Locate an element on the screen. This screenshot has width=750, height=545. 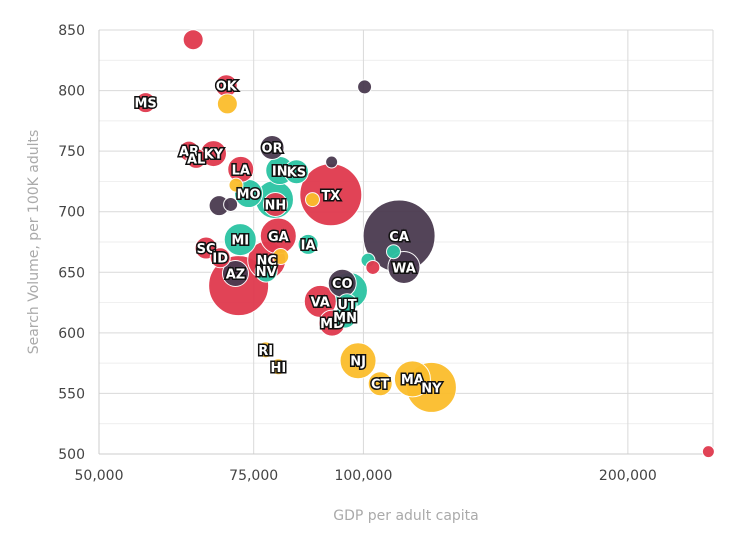
bubble-label: IN is located at coordinates (280, 172).